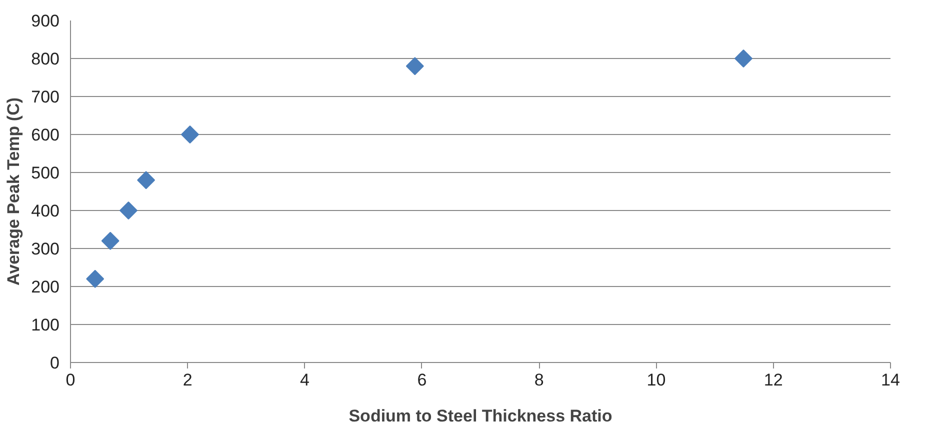 The image size is (928, 428). What do you see at coordinates (305, 380) in the screenshot?
I see `x-tick-label: 4` at bounding box center [305, 380].